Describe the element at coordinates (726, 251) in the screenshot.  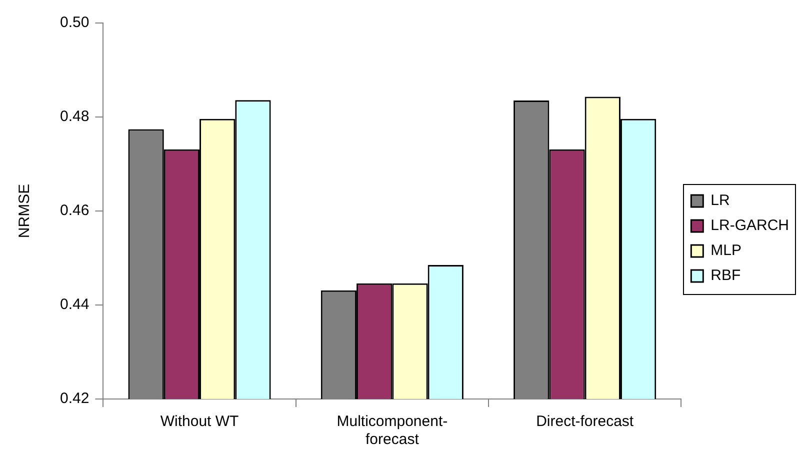
I see `legend-label: MLP` at that location.